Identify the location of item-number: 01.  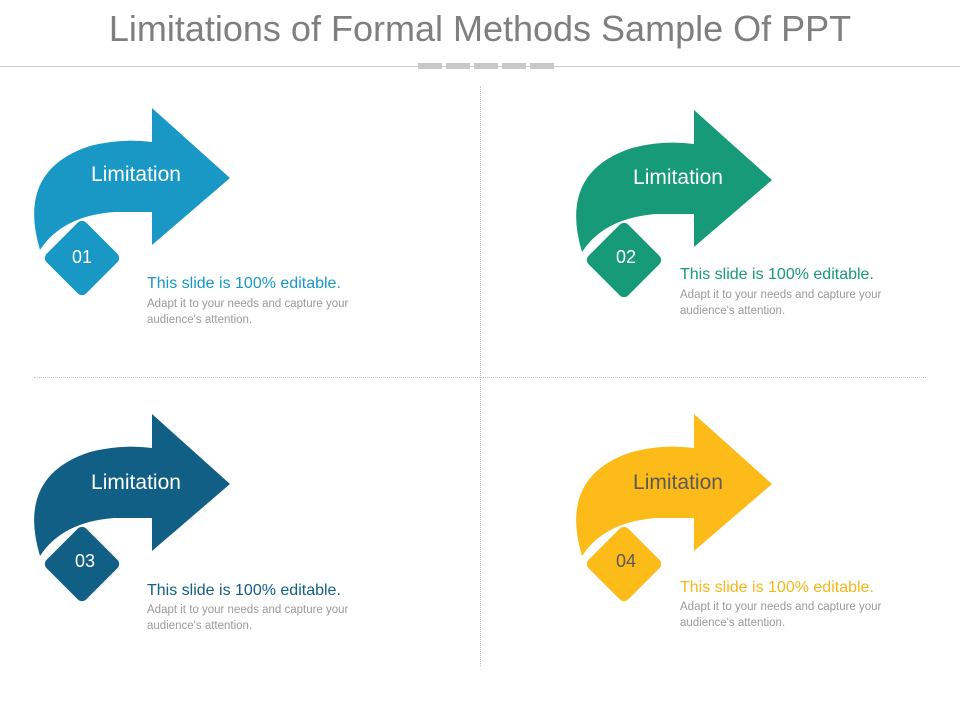
(82, 257).